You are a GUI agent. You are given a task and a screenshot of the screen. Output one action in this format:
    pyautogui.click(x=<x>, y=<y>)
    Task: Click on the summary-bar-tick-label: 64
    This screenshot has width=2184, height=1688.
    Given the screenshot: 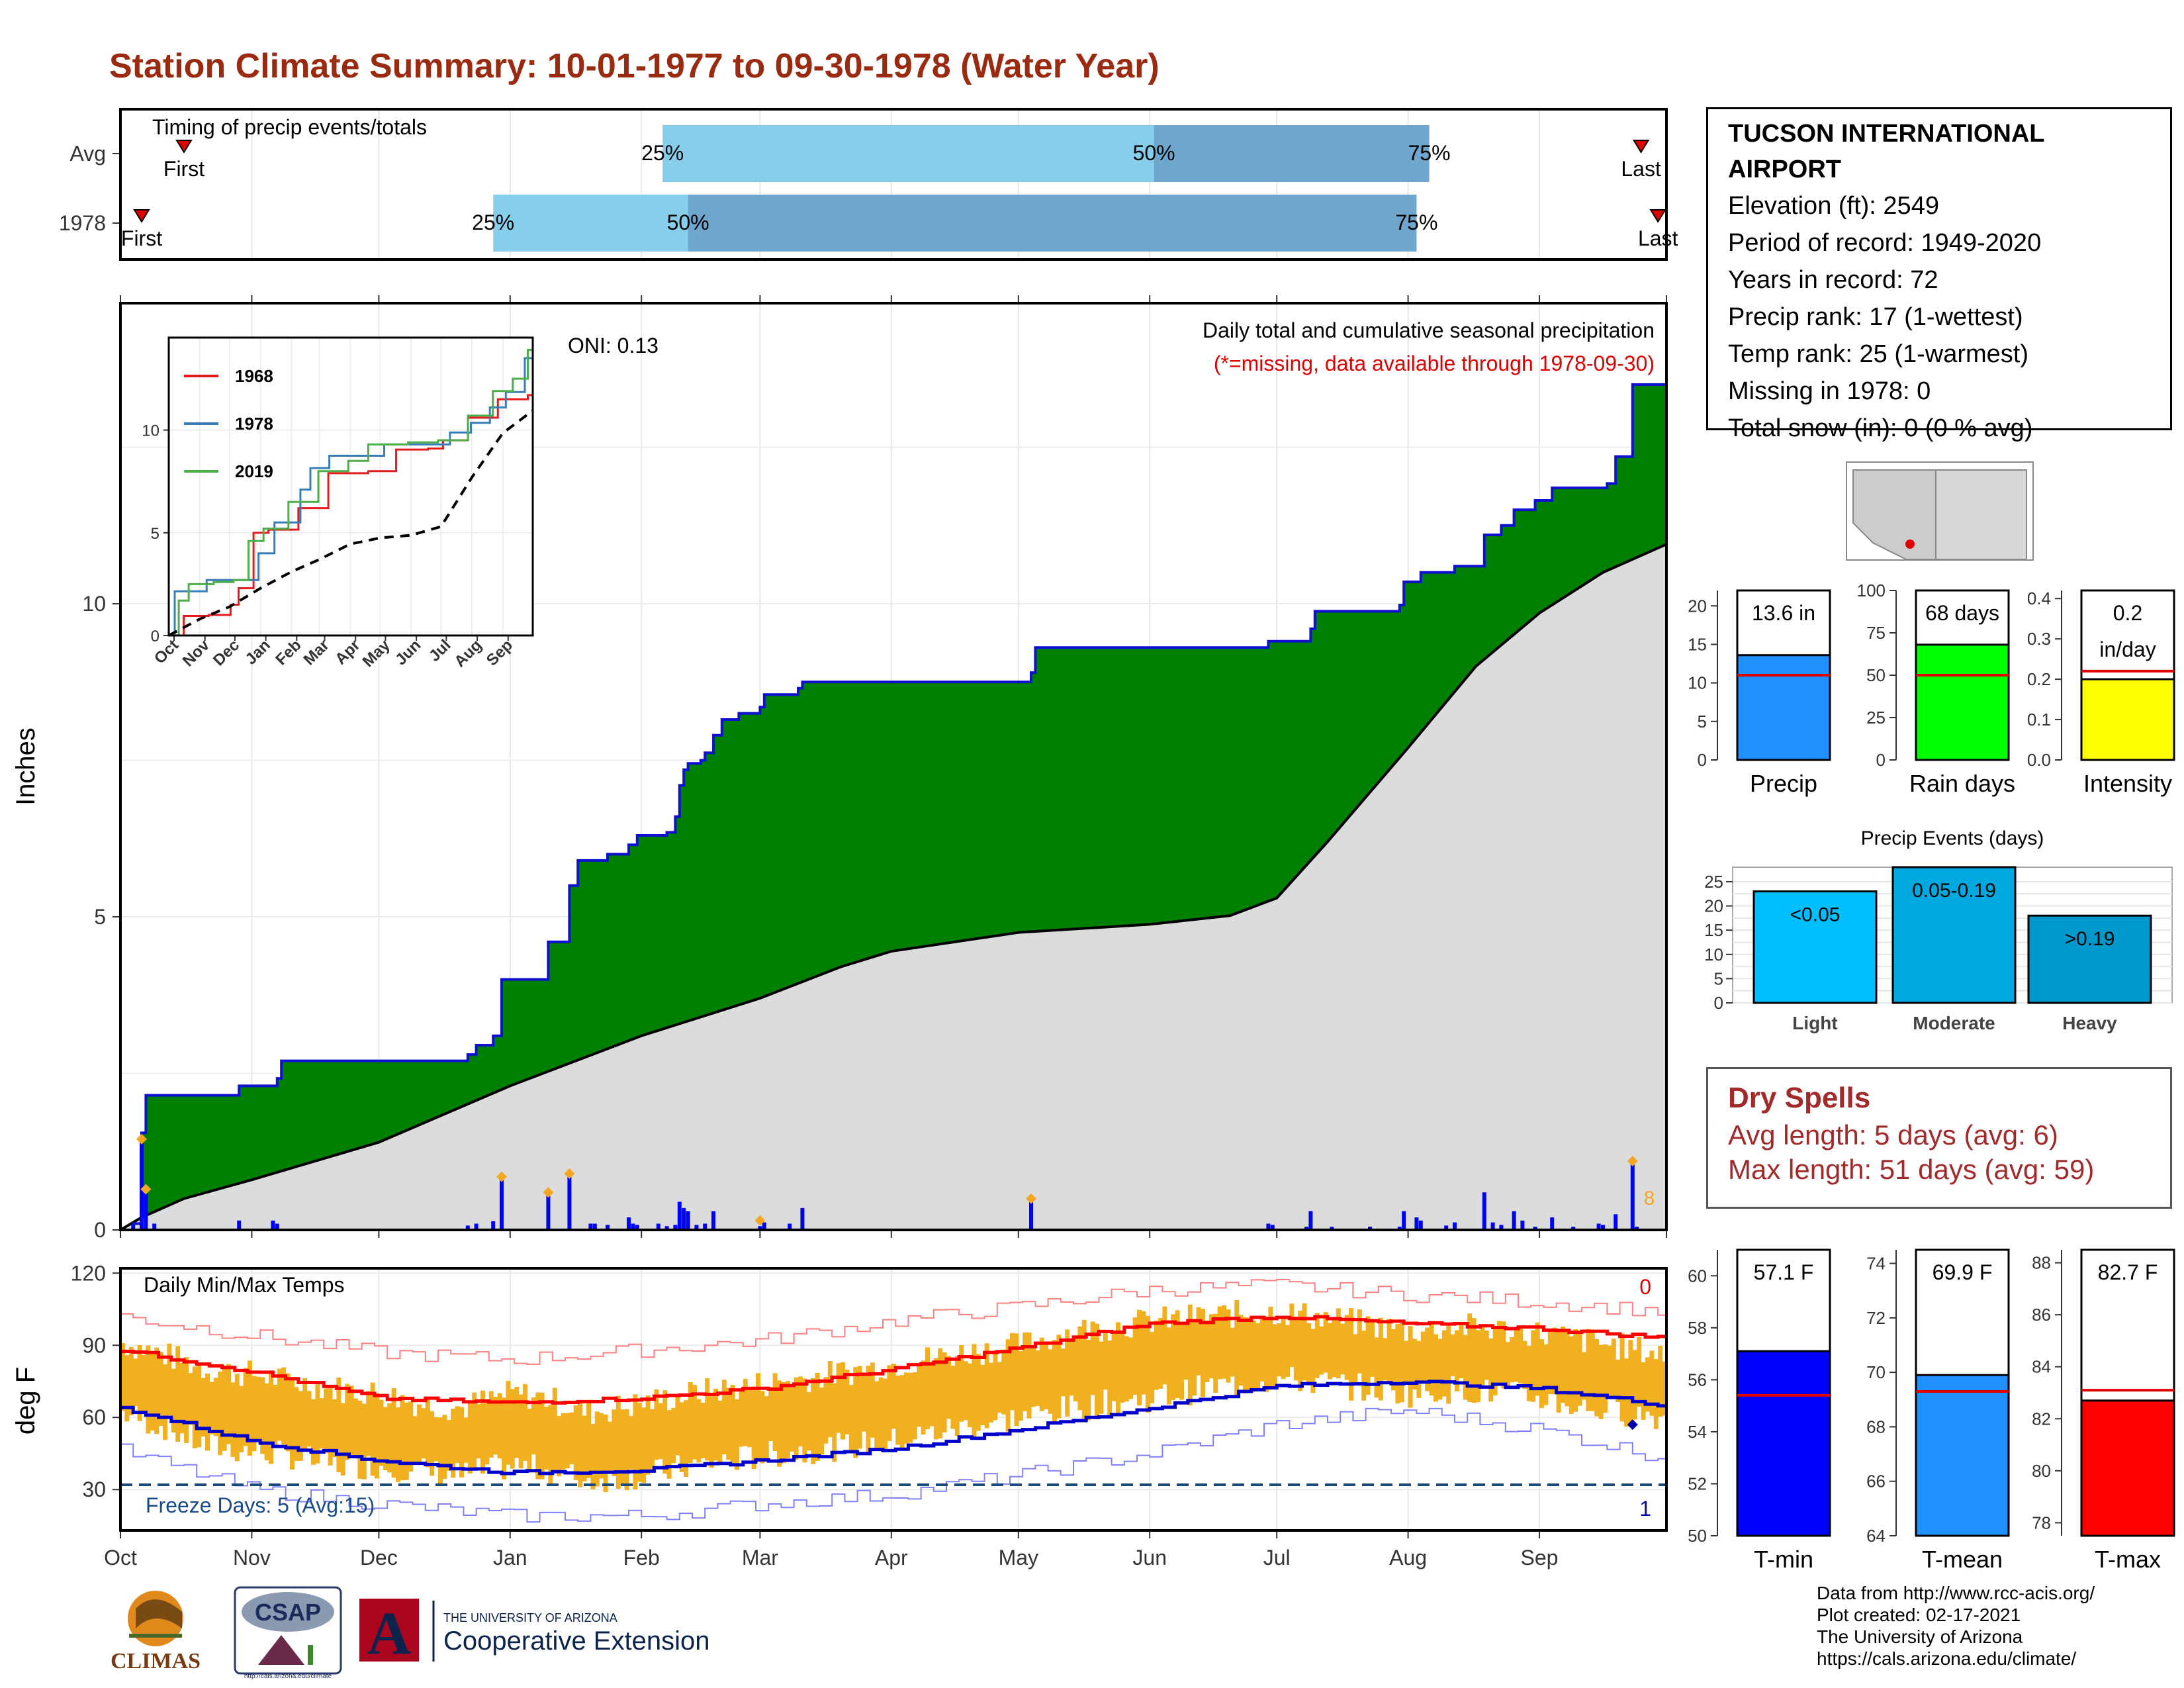 What is the action you would take?
    pyautogui.click(x=1876, y=1536)
    